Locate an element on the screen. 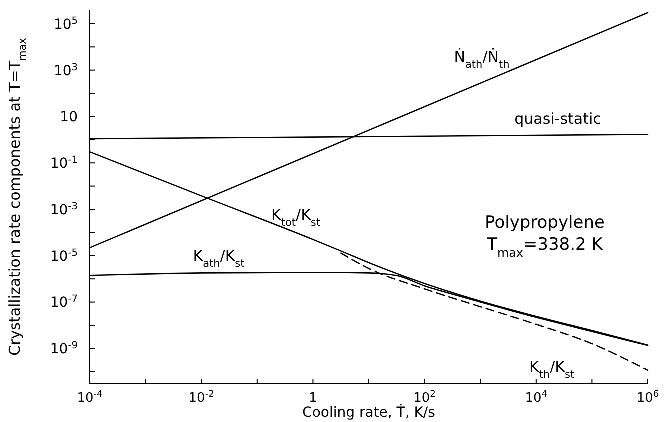 The width and height of the screenshot is (665, 422). y-tick-label: 10$^{-3}$ is located at coordinates (64, 209).